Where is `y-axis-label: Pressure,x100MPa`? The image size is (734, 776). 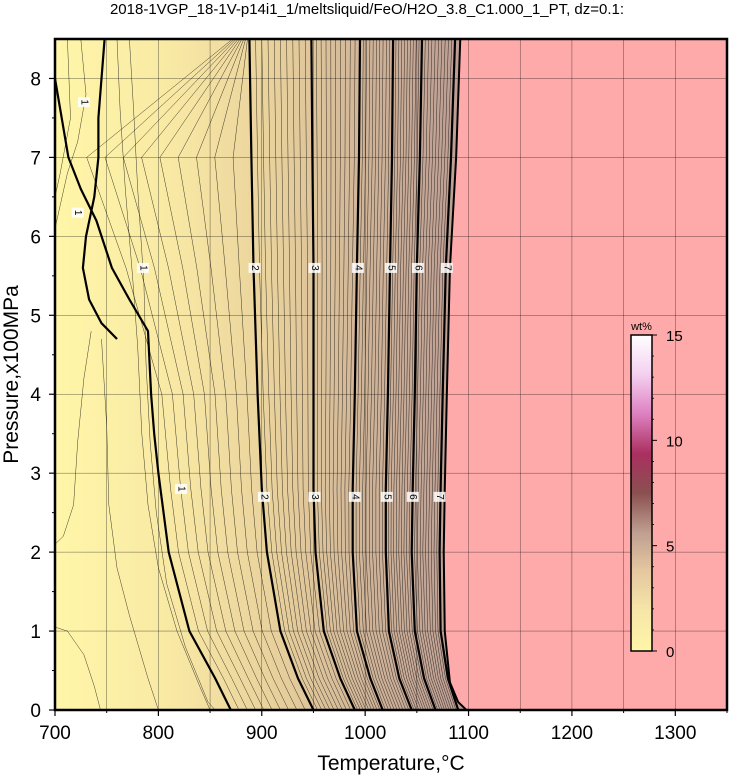
y-axis-label: Pressure,x100MPa is located at coordinates (11, 374).